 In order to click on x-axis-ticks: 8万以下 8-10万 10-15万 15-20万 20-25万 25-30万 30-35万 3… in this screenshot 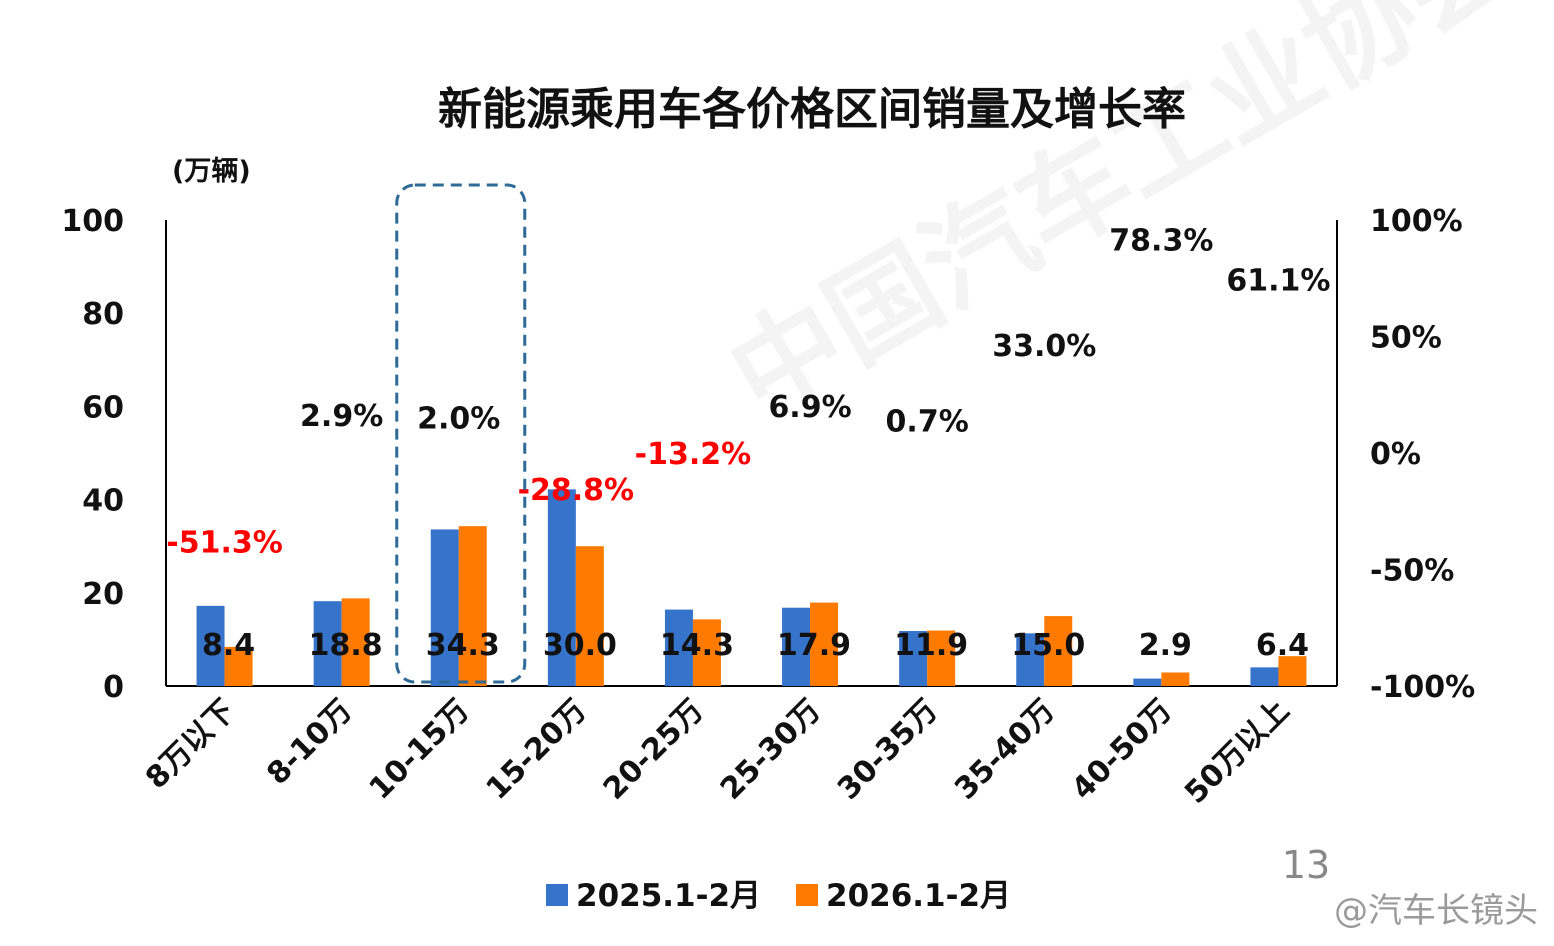, I will do `click(717, 752)`.